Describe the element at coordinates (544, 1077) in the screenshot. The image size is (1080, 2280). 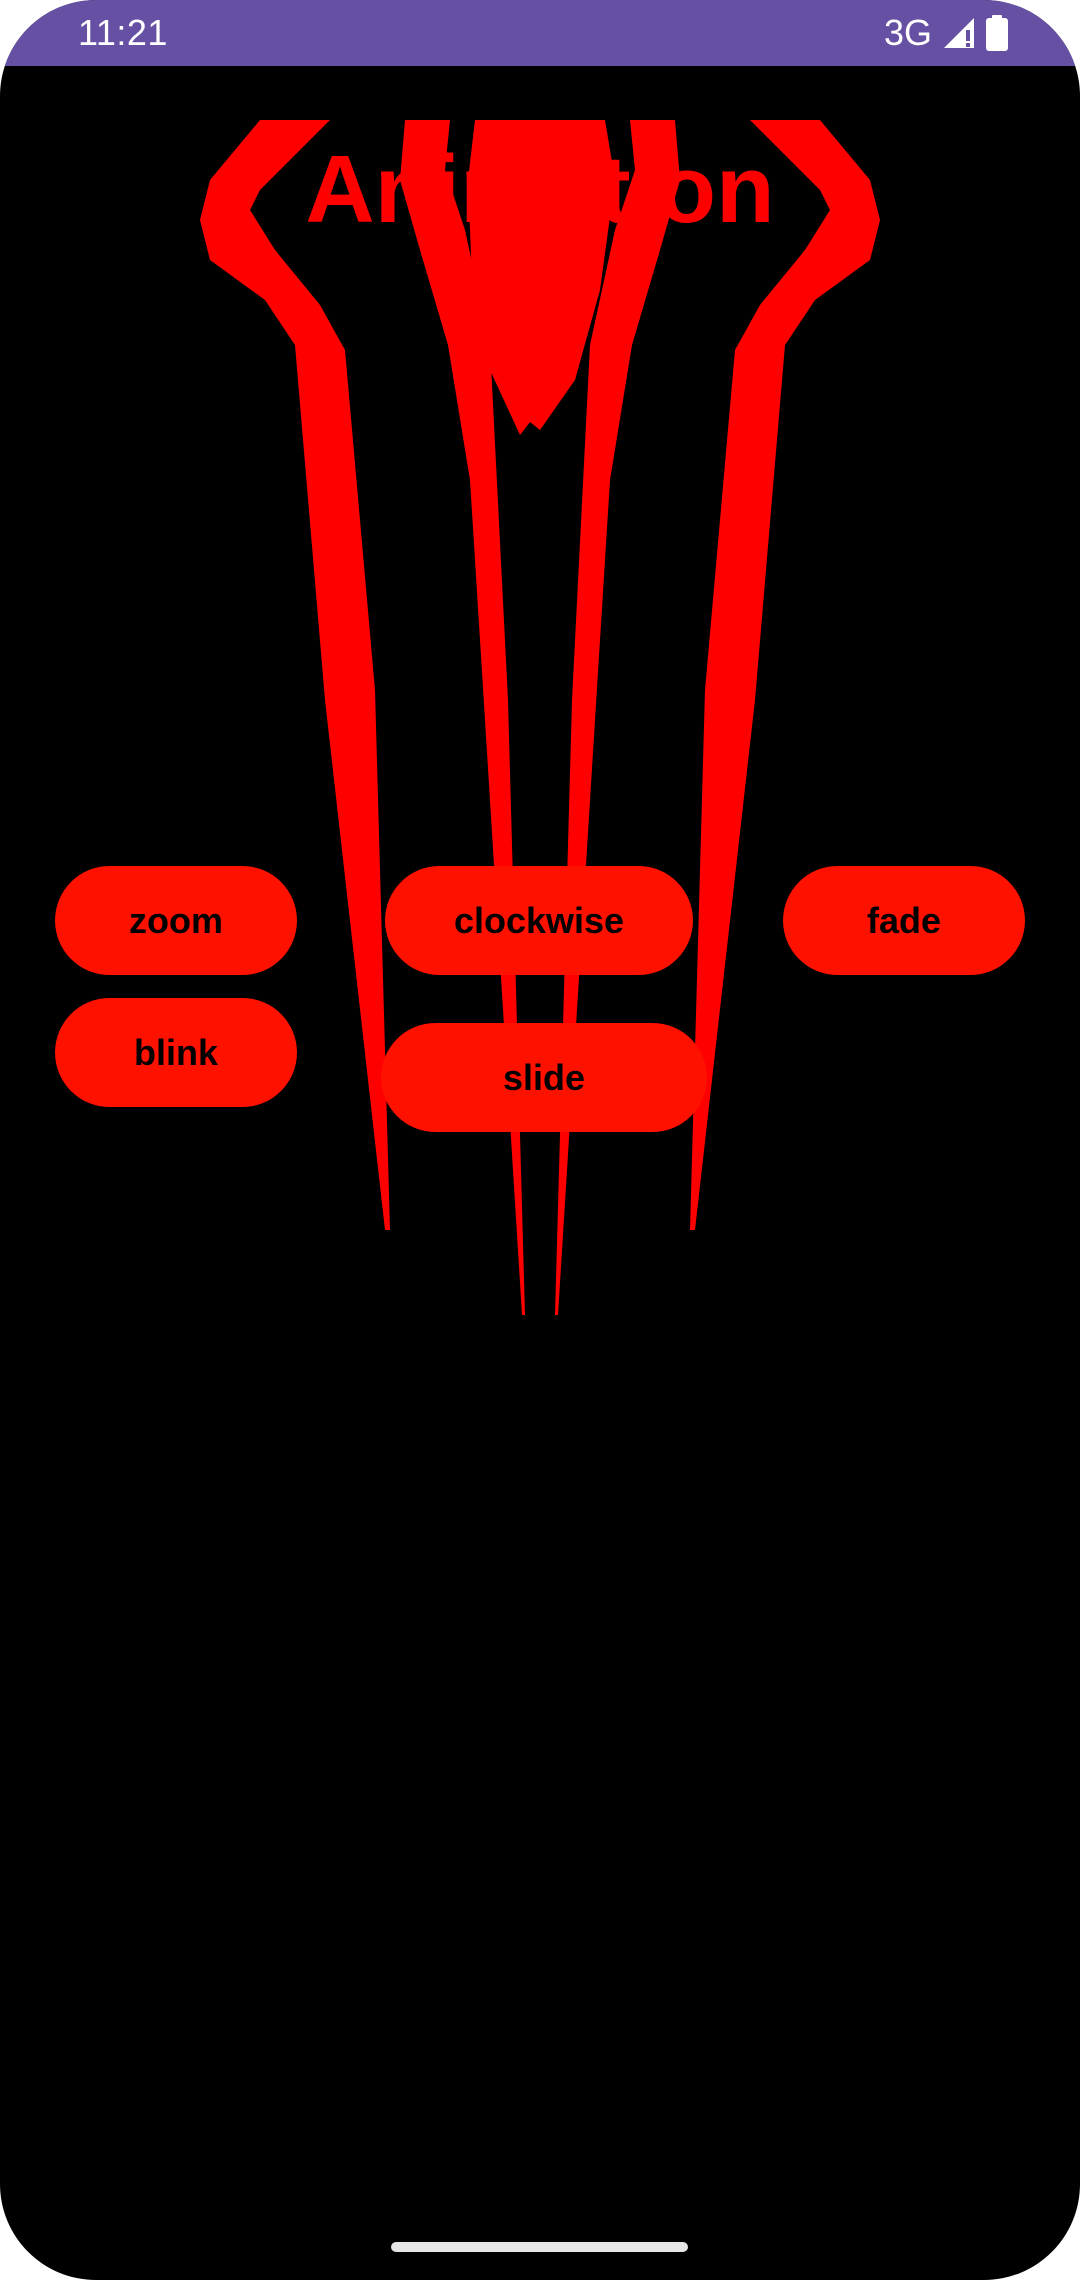
I see `slide-button: slide` at that location.